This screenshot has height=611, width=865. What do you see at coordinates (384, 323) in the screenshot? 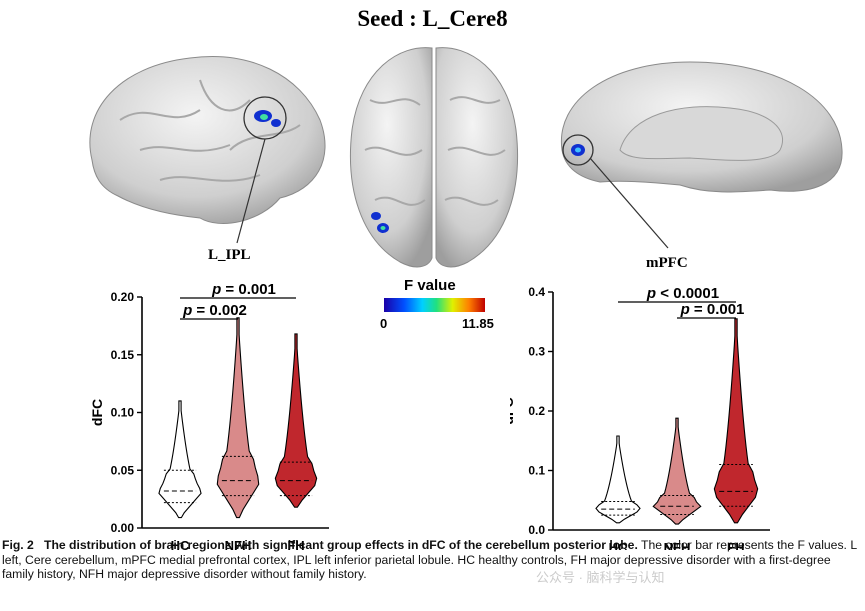
I see `colorbar-min-label: 0` at bounding box center [384, 323].